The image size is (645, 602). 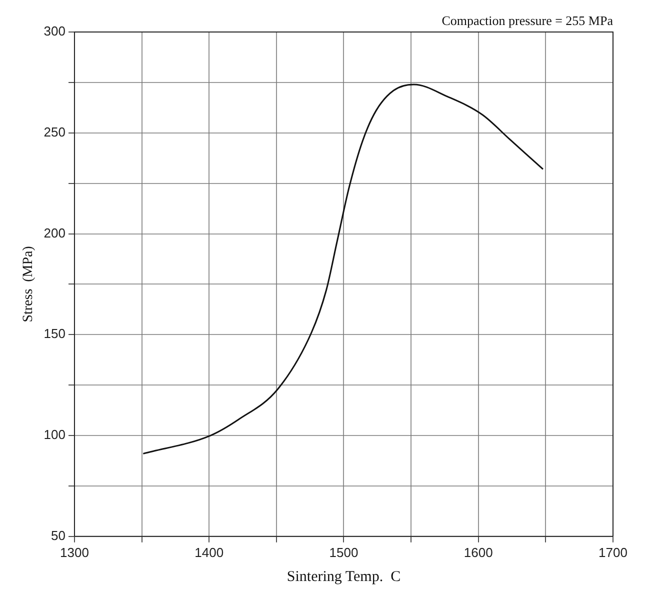 What do you see at coordinates (613, 552) in the screenshot?
I see `x-tick-label: 1700` at bounding box center [613, 552].